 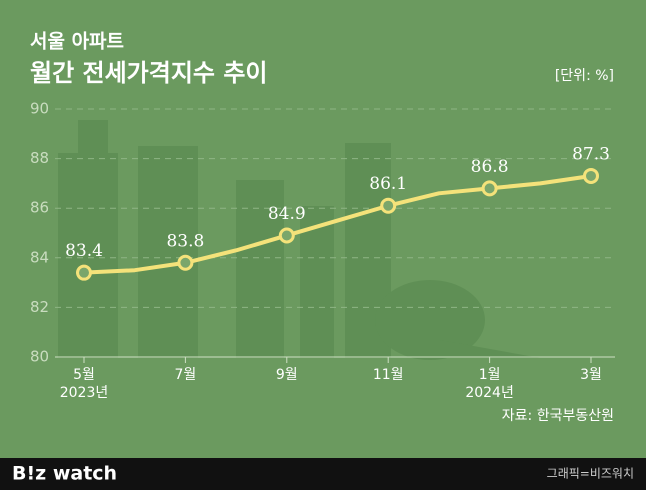 What do you see at coordinates (186, 375) in the screenshot?
I see `x-tick-label: 7월` at bounding box center [186, 375].